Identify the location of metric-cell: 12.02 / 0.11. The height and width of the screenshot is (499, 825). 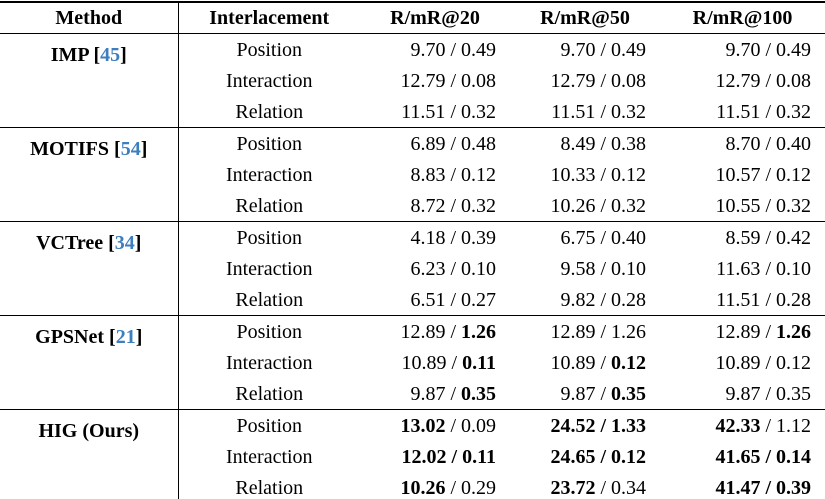
(435, 456).